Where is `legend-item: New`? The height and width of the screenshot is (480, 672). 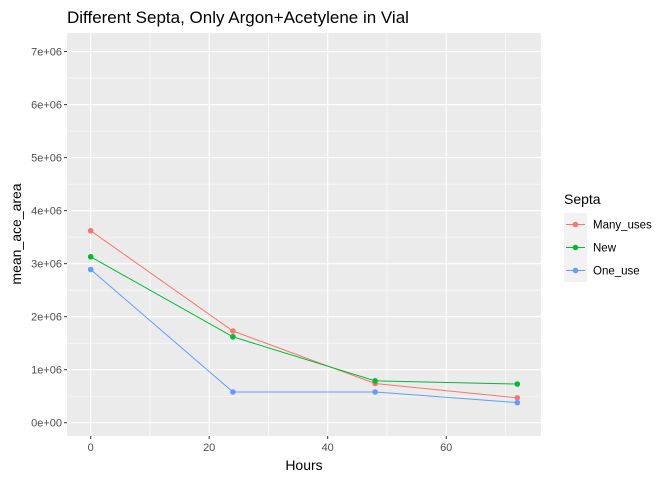 legend-item: New is located at coordinates (590, 247).